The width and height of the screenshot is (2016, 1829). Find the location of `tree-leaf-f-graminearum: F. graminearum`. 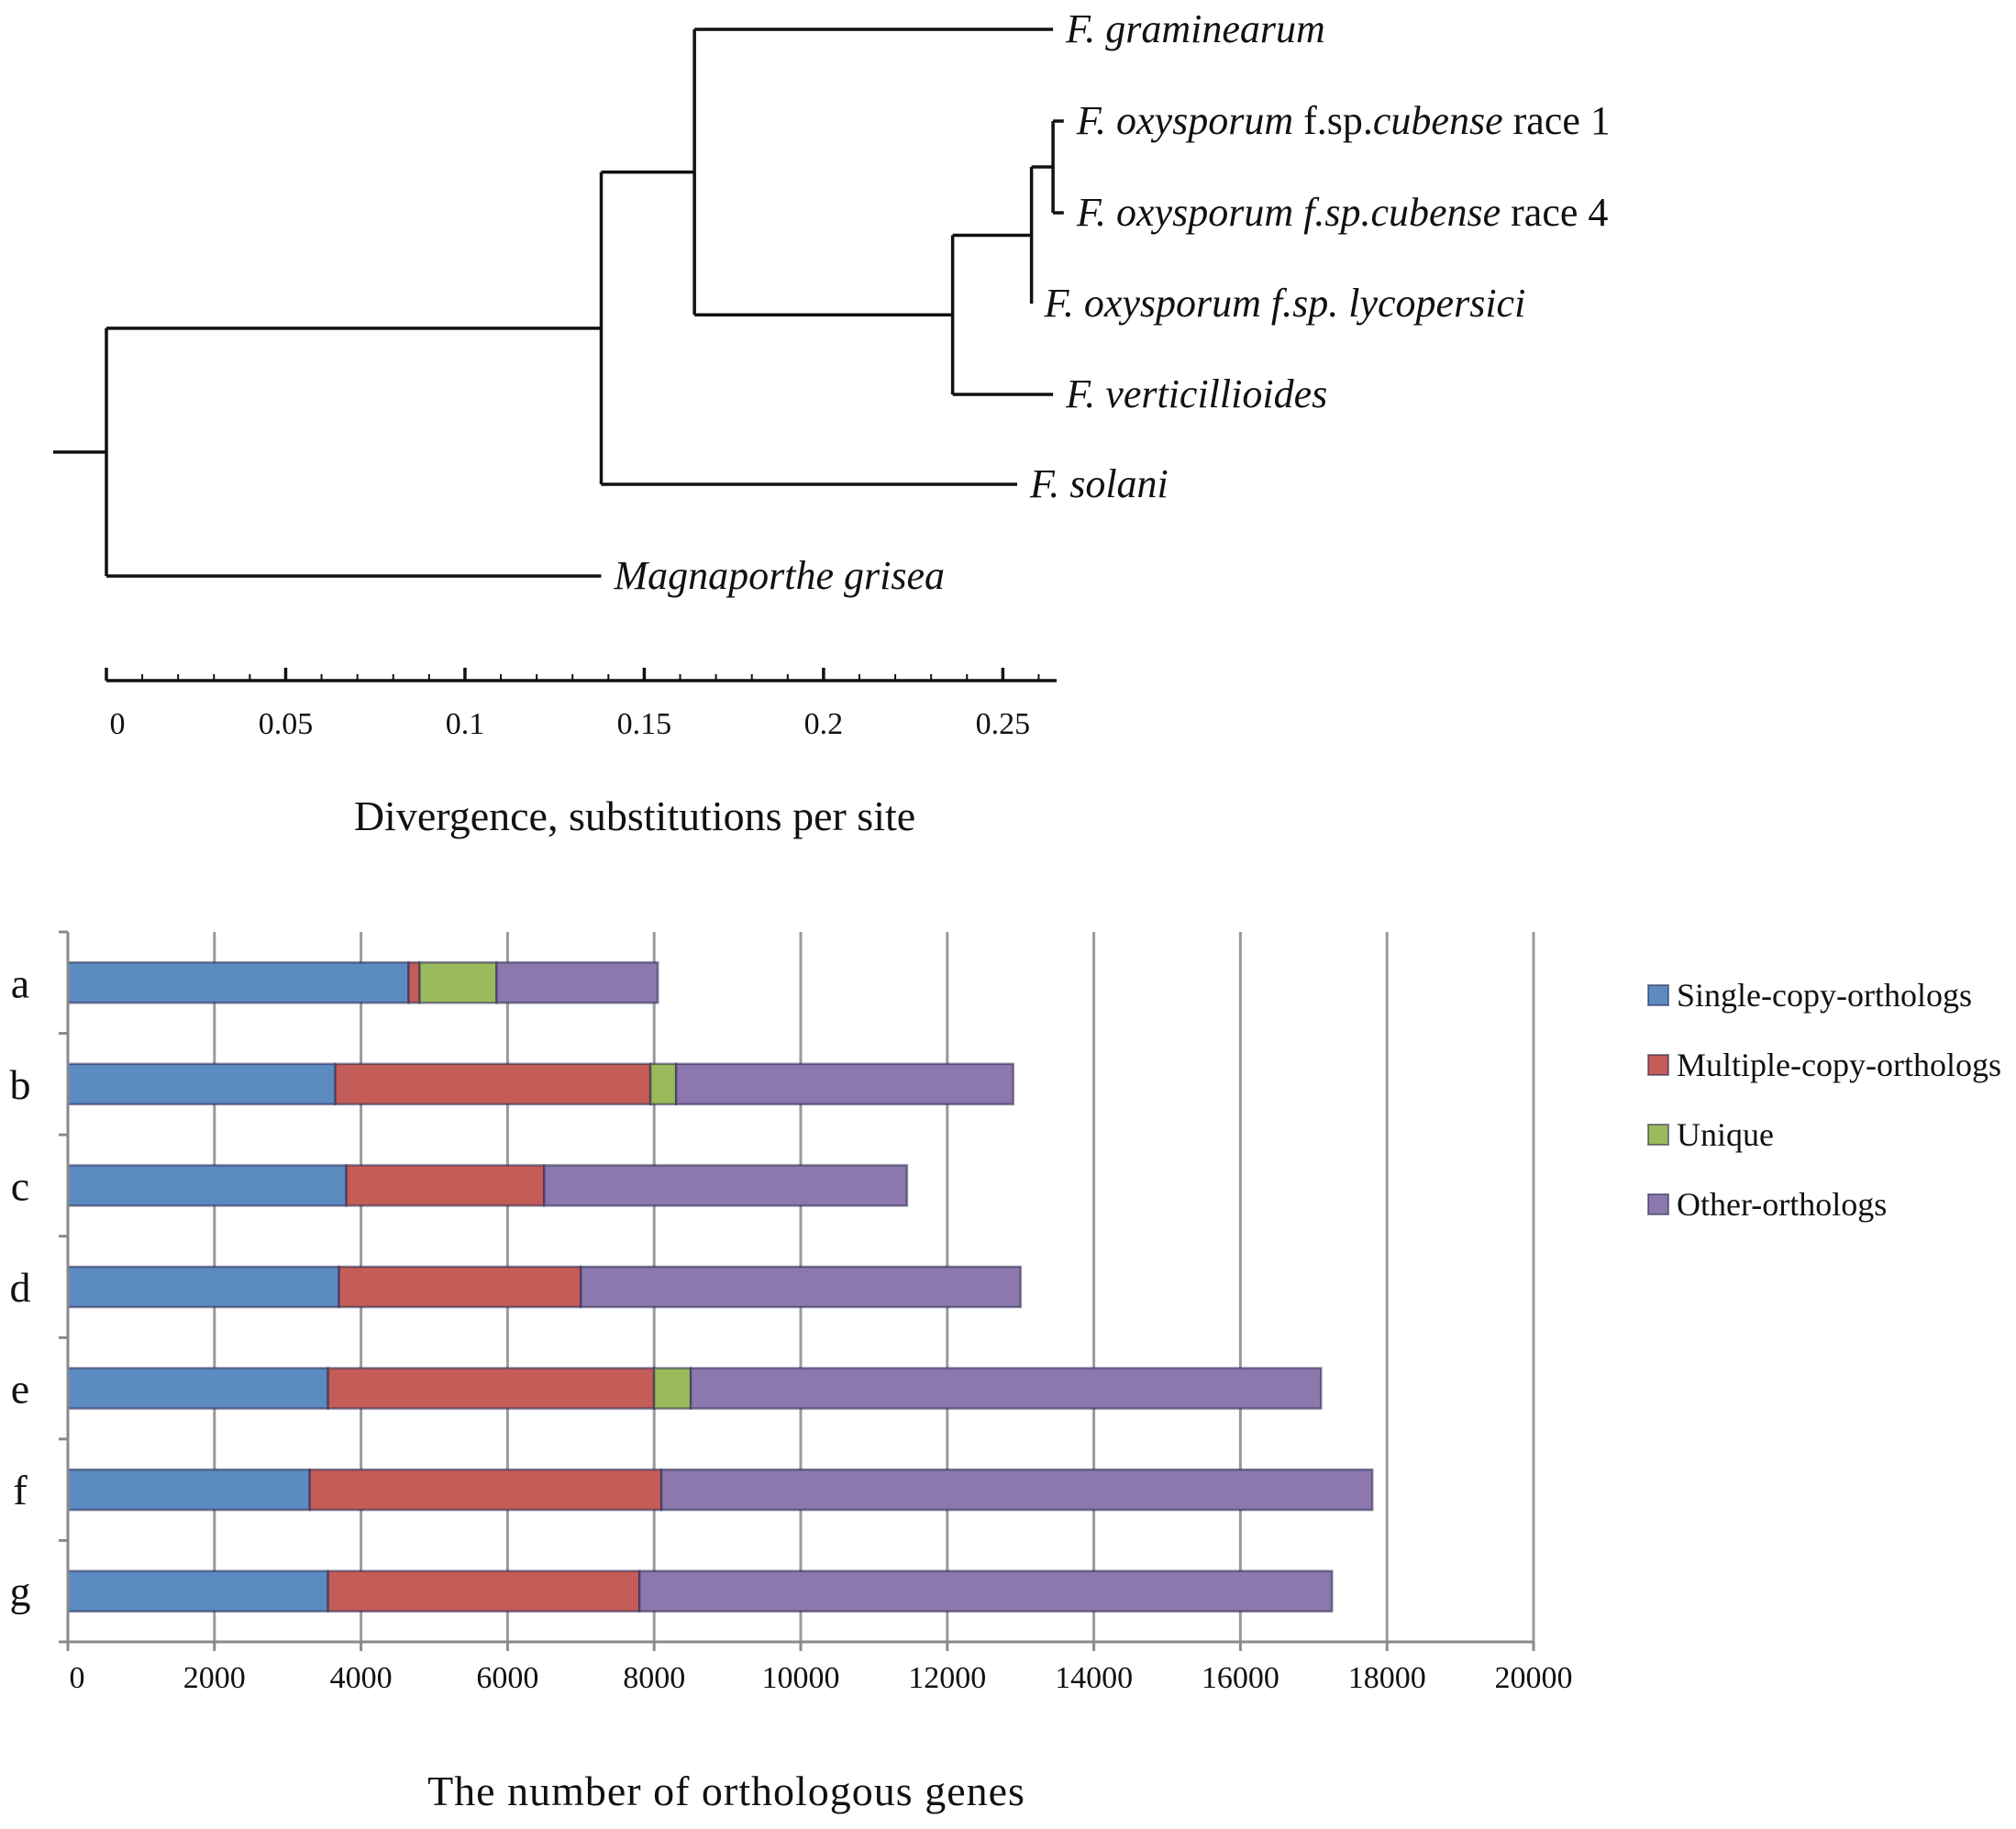

tree-leaf-f-graminearum: F. graminearum is located at coordinates (1195, 28).